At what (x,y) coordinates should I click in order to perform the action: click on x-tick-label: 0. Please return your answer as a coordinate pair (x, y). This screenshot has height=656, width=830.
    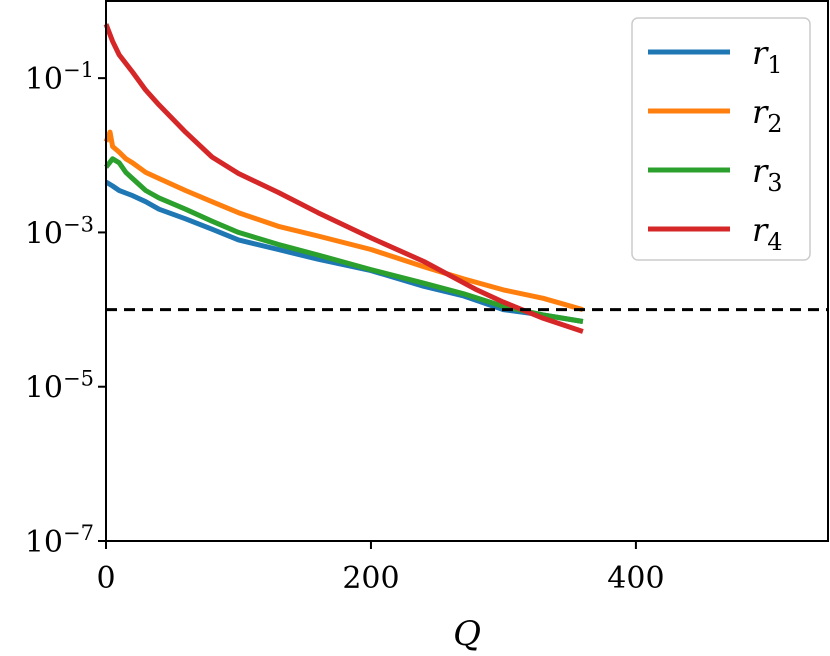
    Looking at the image, I should click on (105, 578).